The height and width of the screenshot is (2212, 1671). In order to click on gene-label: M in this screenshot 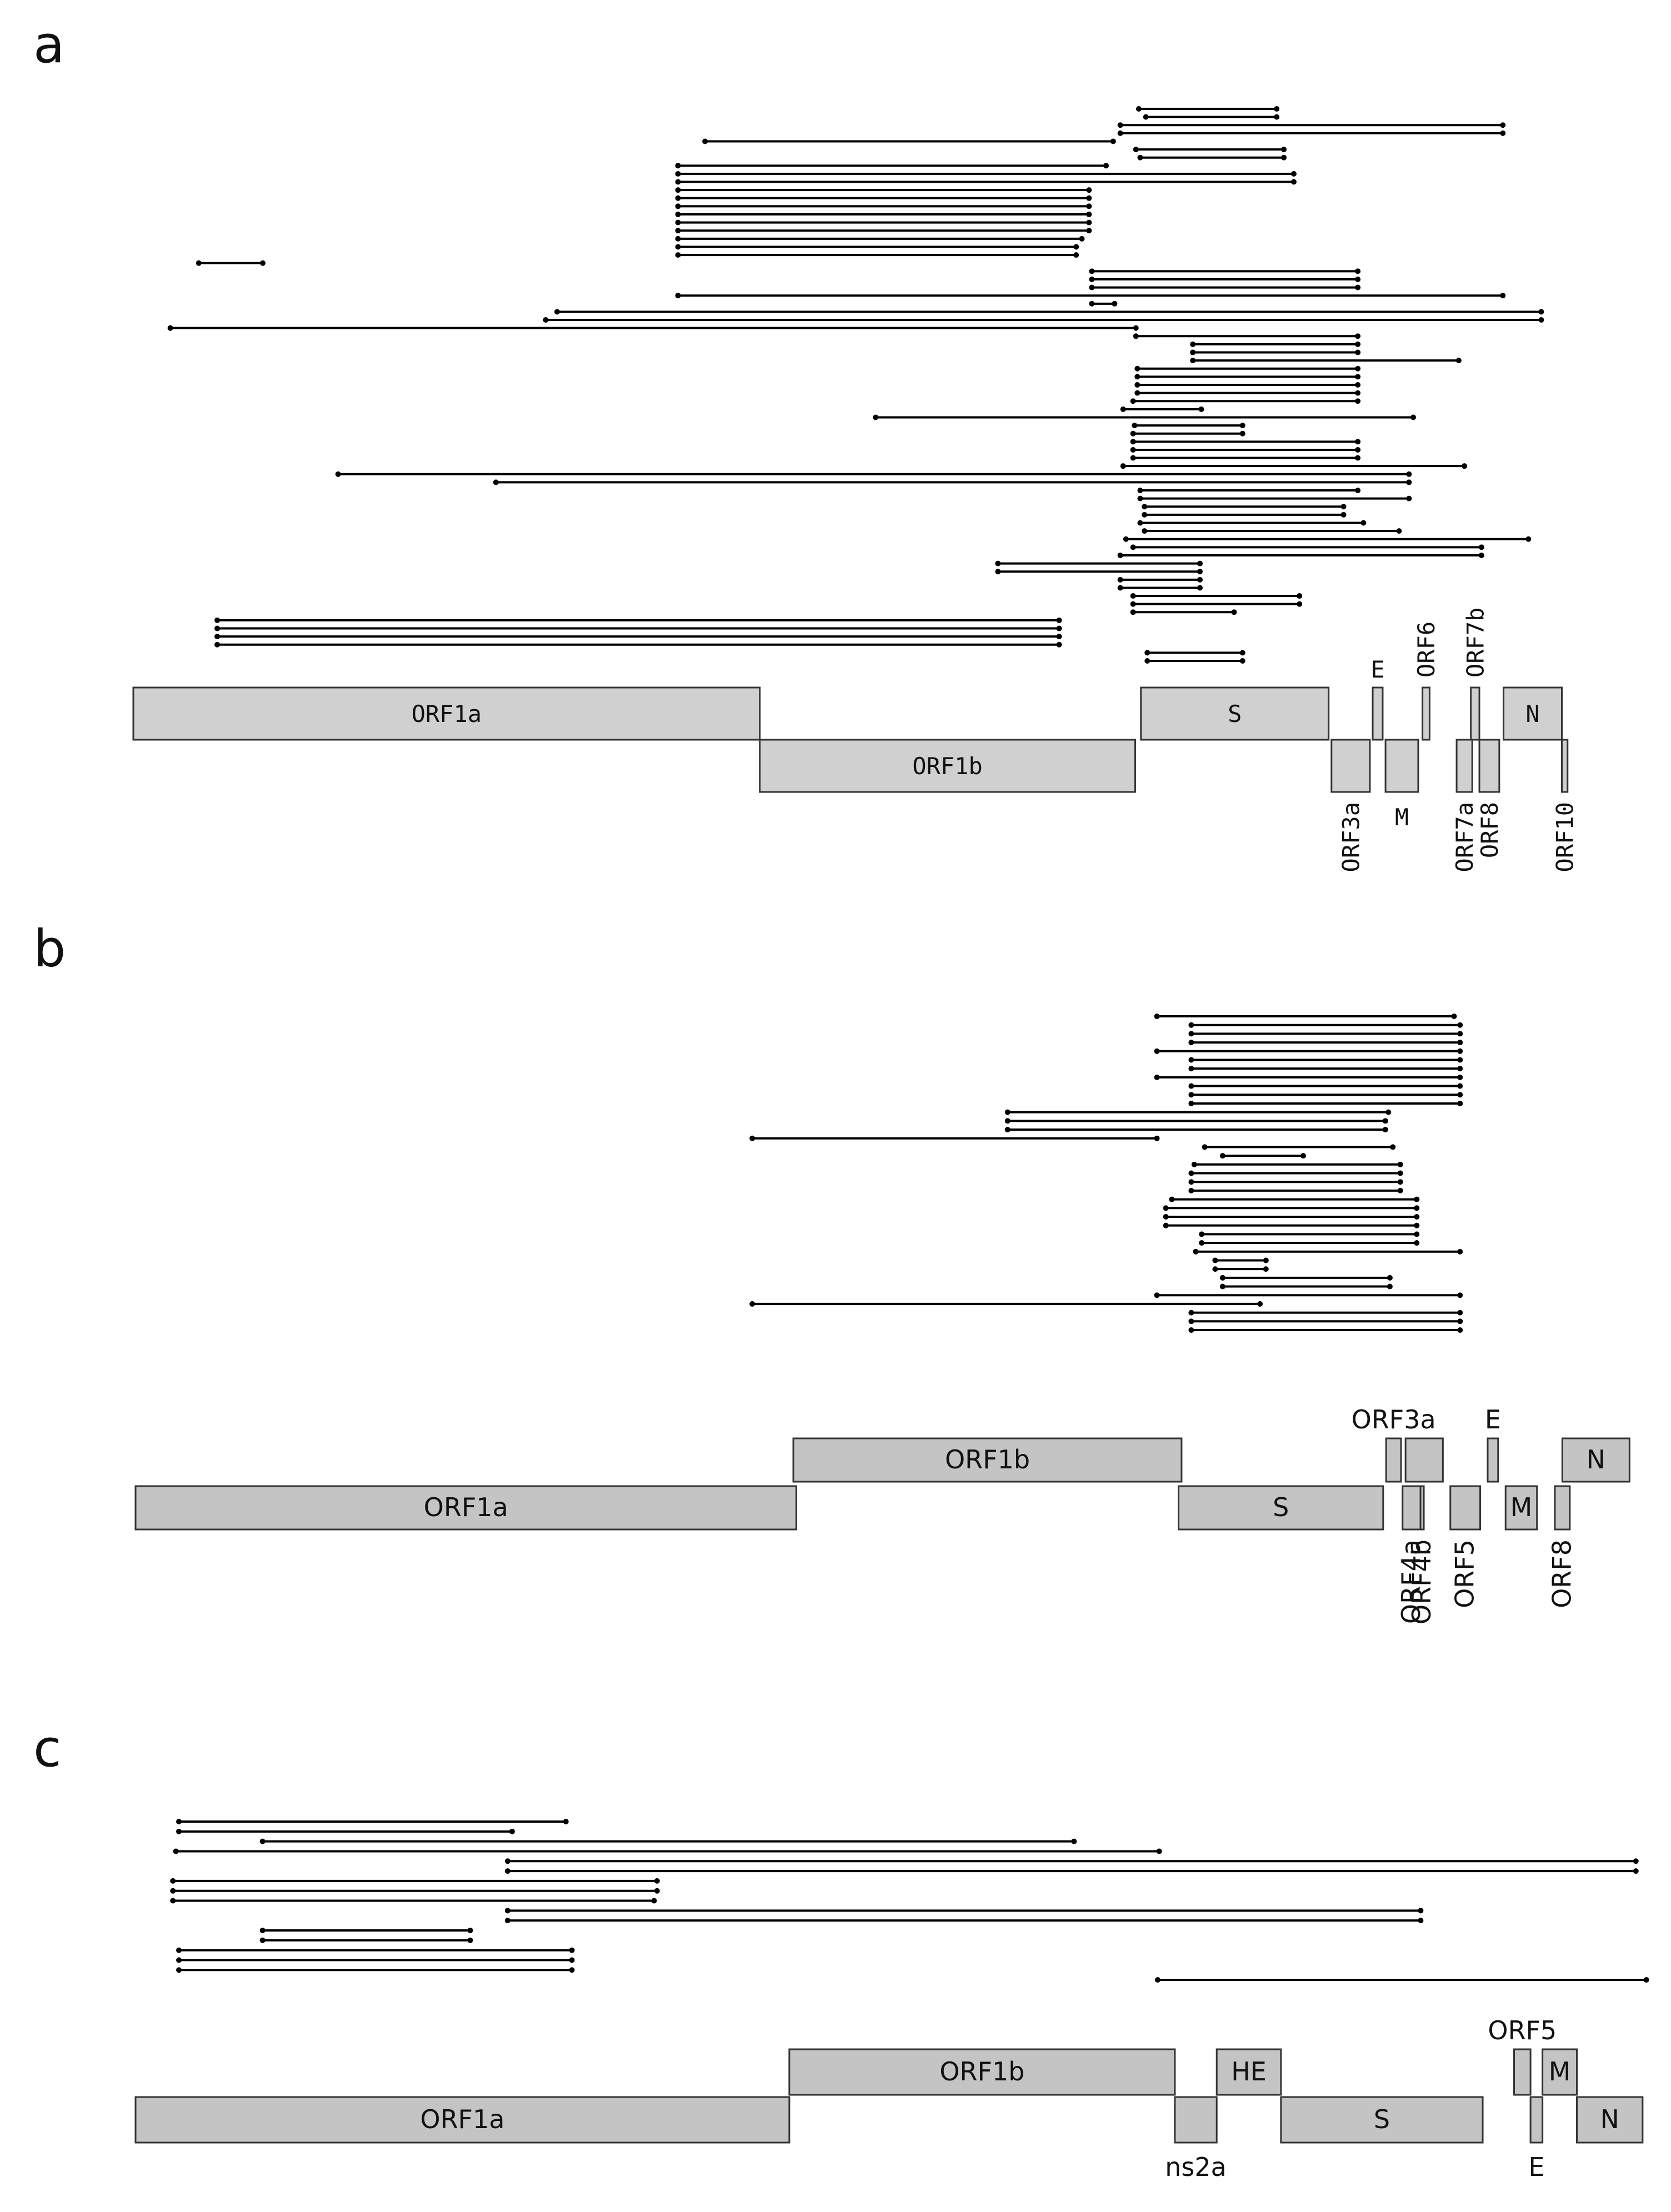, I will do `click(1402, 817)`.